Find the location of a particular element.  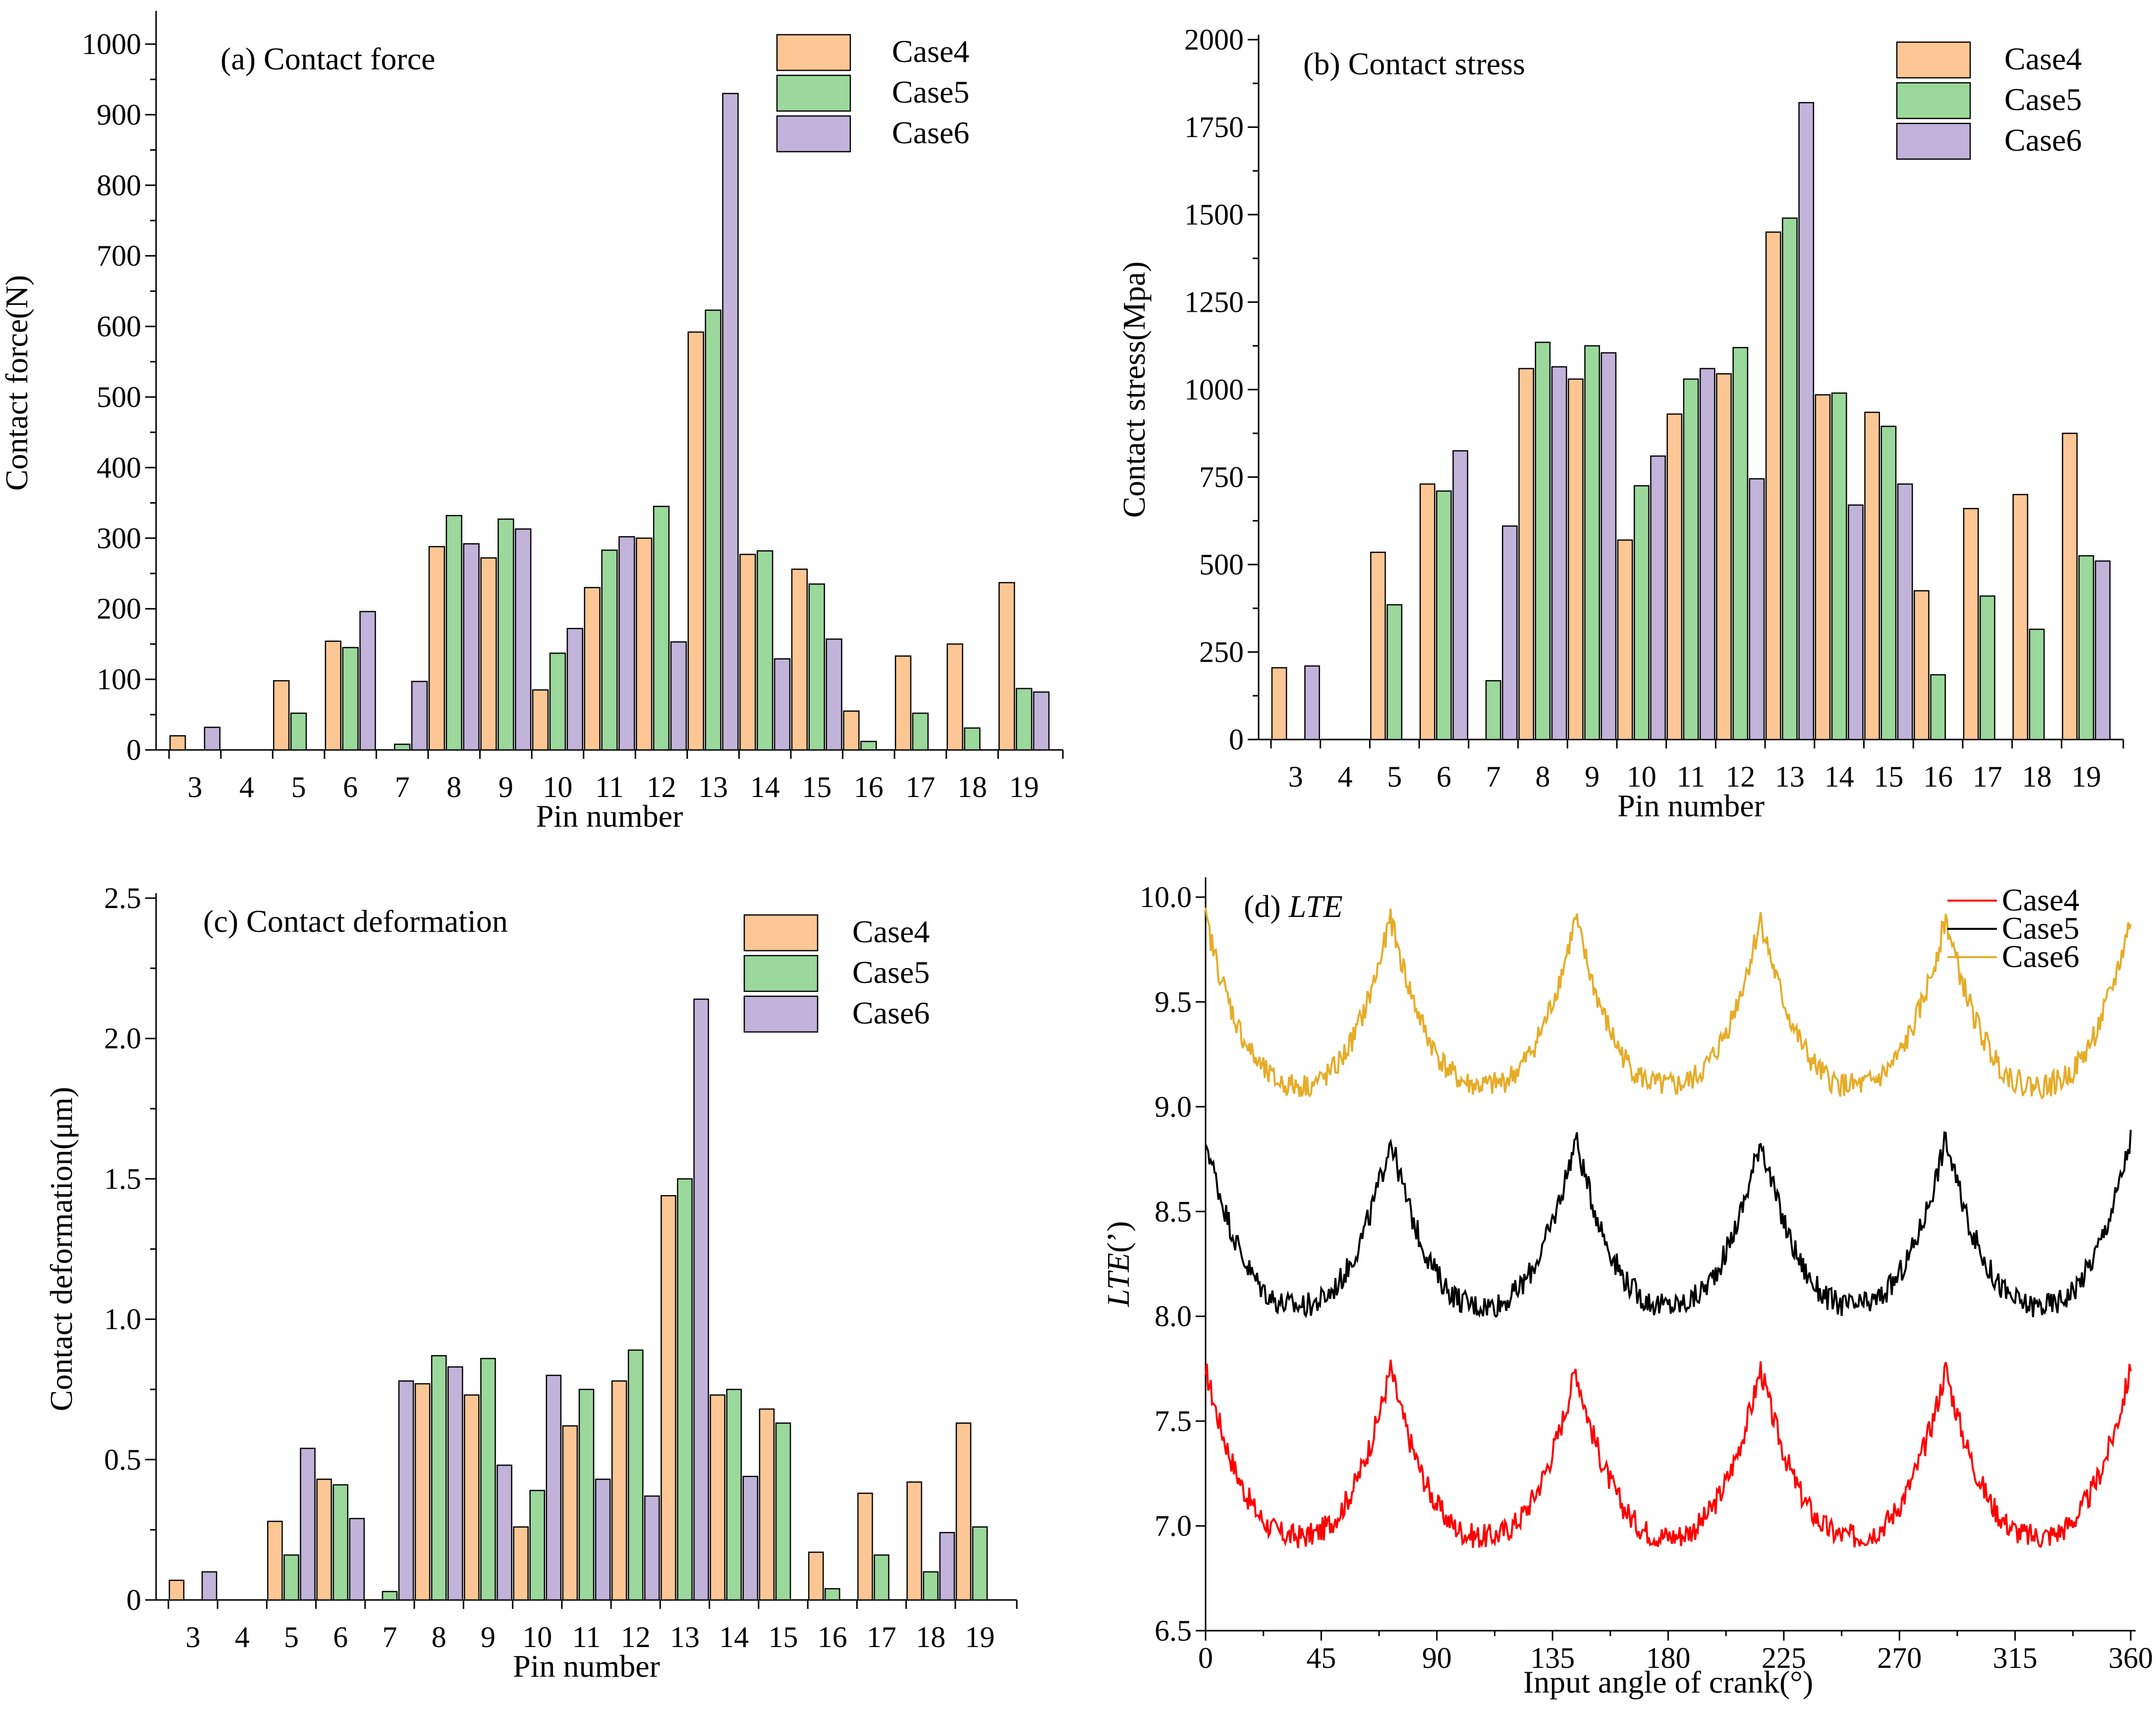

x-tick-label: 180 is located at coordinates (1668, 1658).